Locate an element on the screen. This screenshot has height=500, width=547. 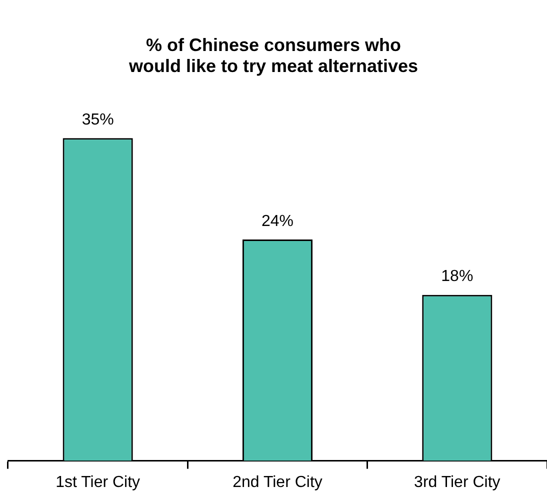
x-tick-label: 2nd Tier City is located at coordinates (277, 482).